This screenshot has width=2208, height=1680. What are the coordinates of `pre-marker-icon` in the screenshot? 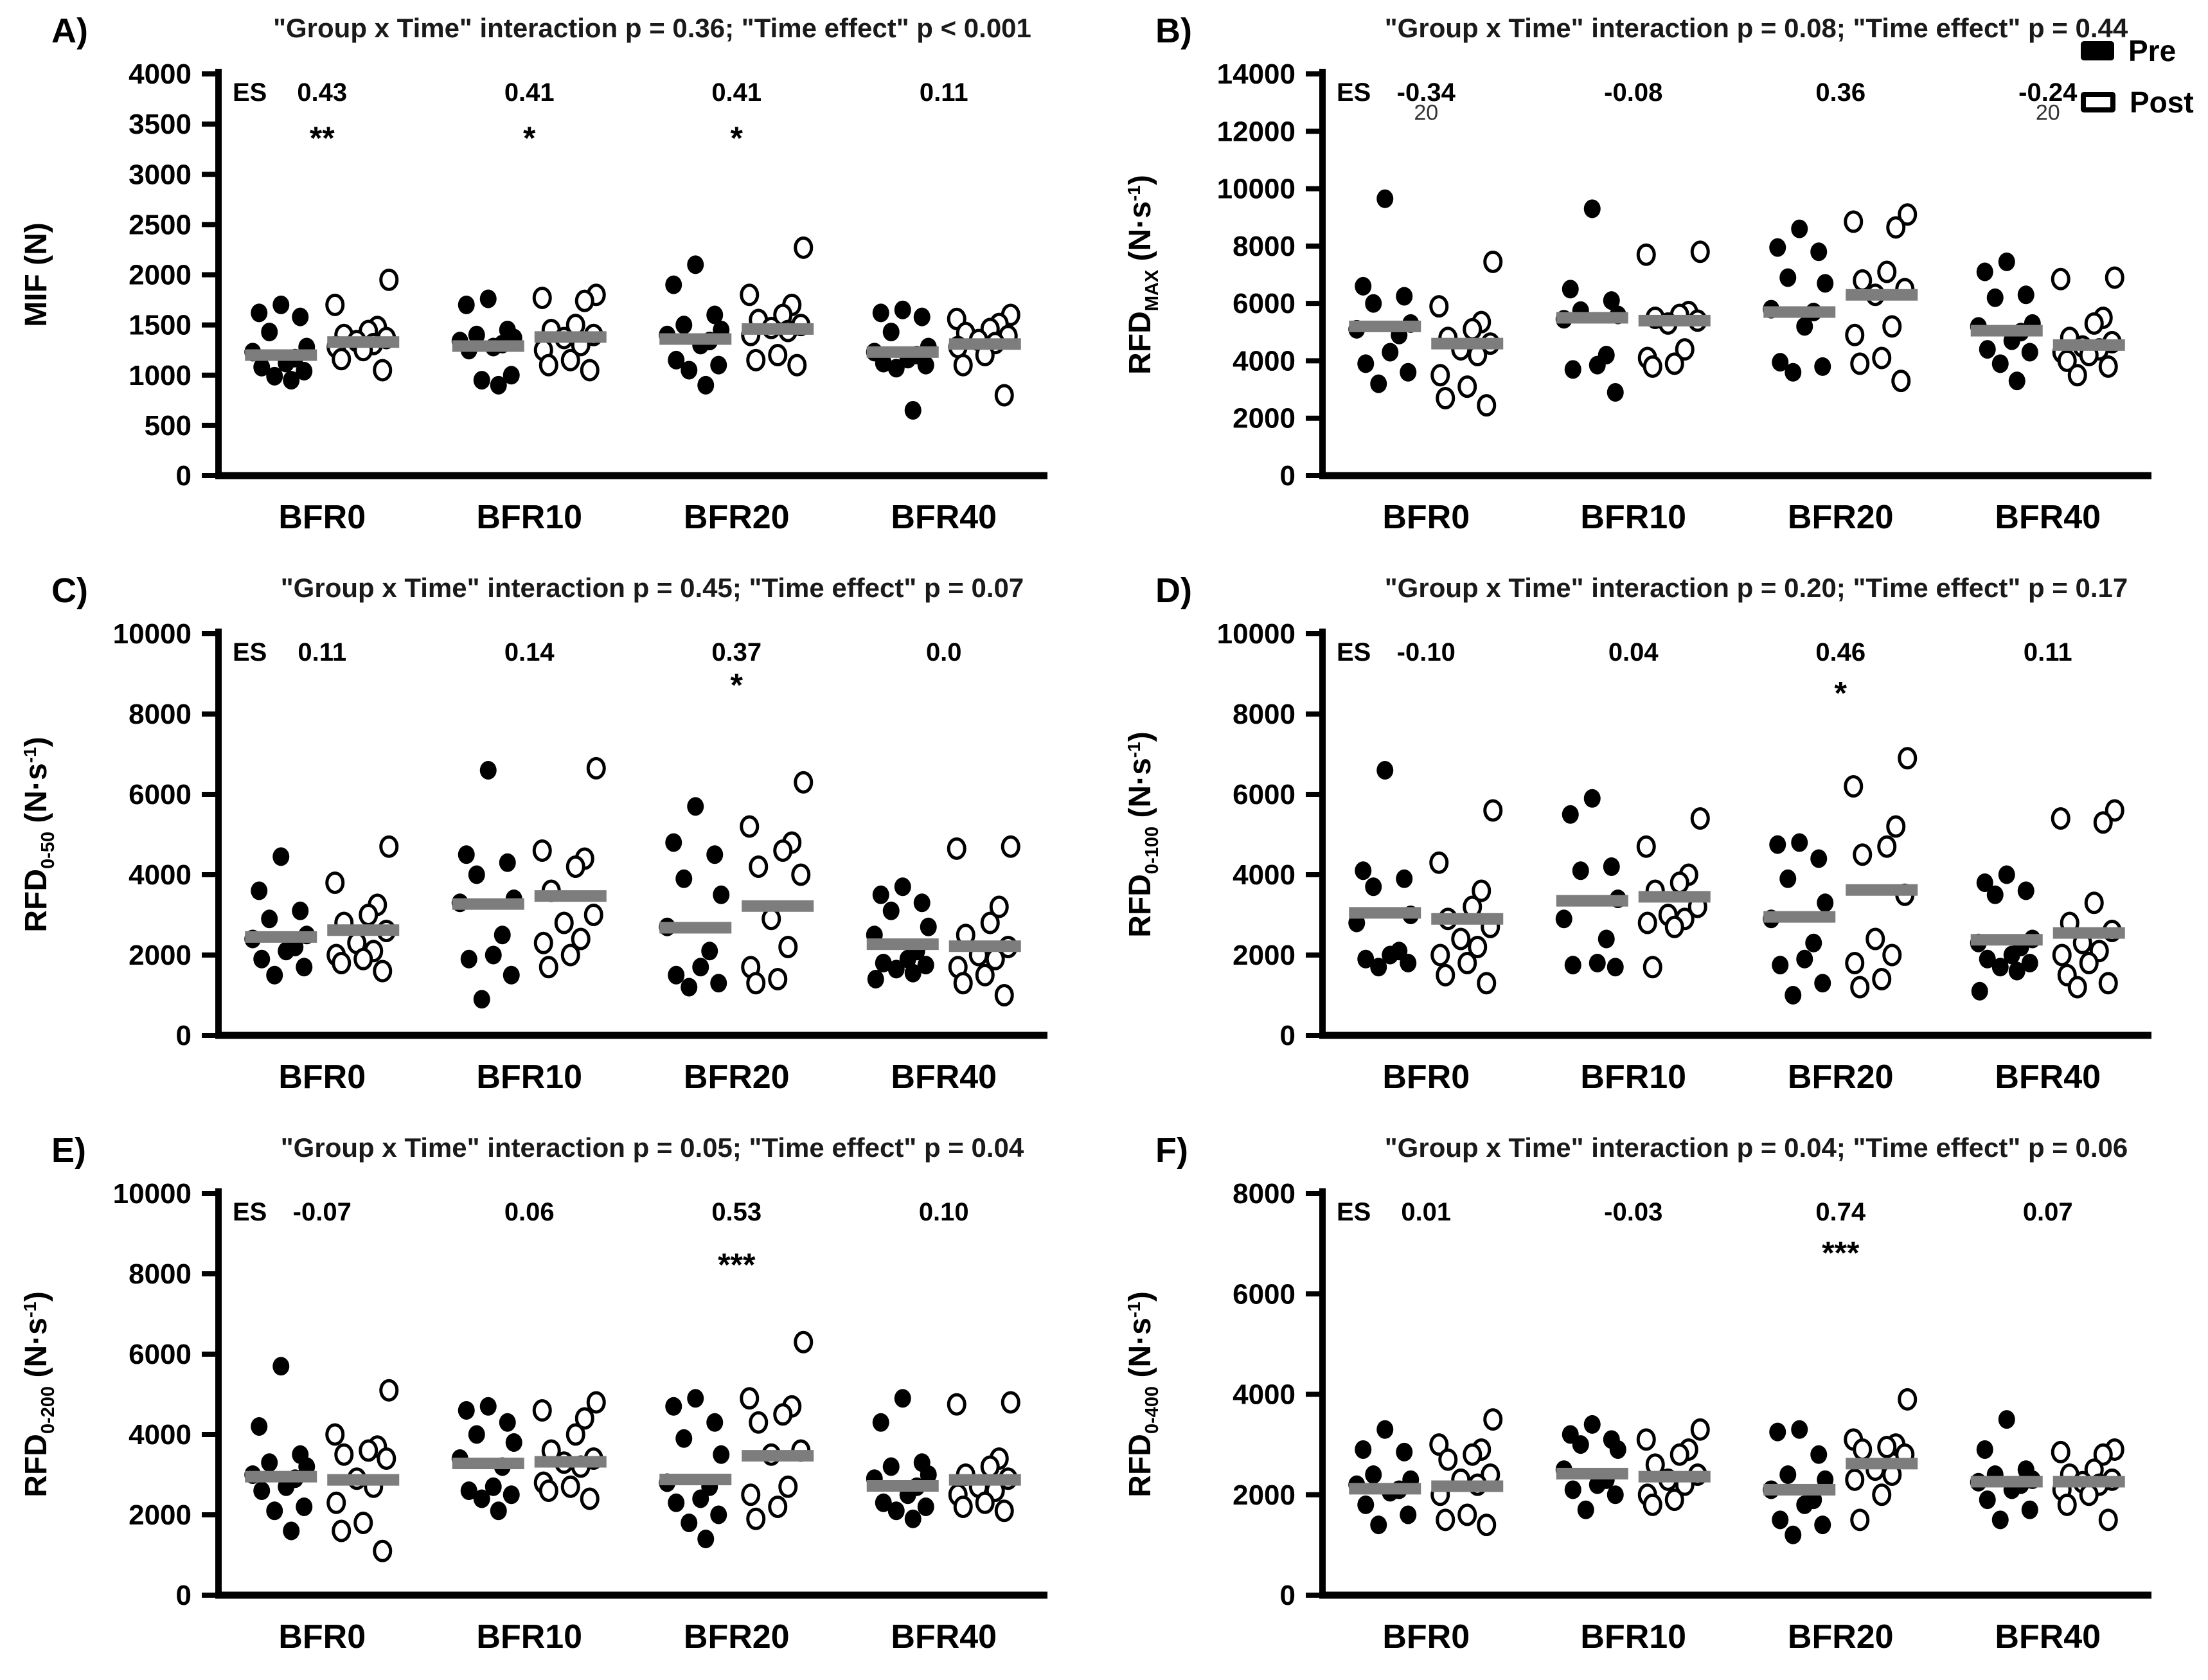 It's located at (2097, 50).